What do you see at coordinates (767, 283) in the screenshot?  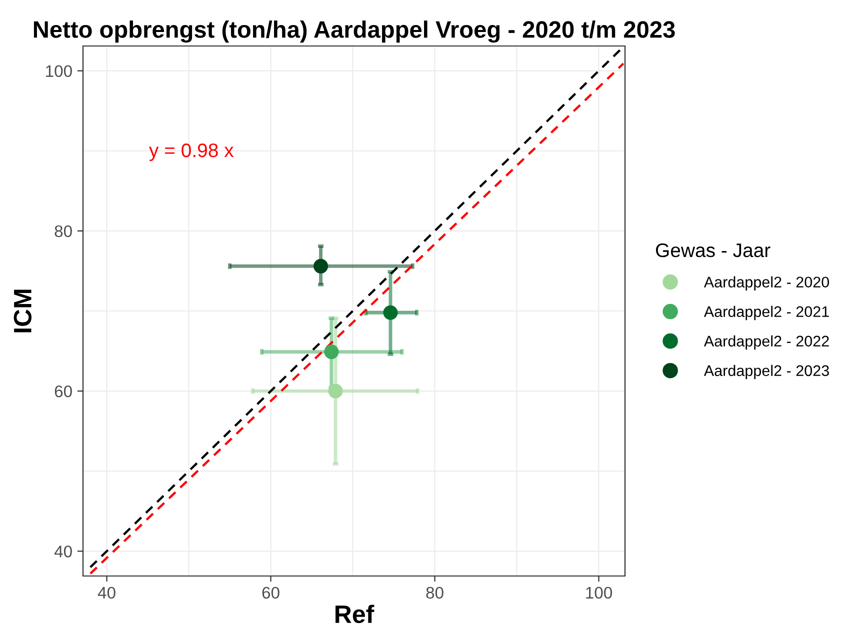 I see `legend-label: Aardappel2 - 2020` at bounding box center [767, 283].